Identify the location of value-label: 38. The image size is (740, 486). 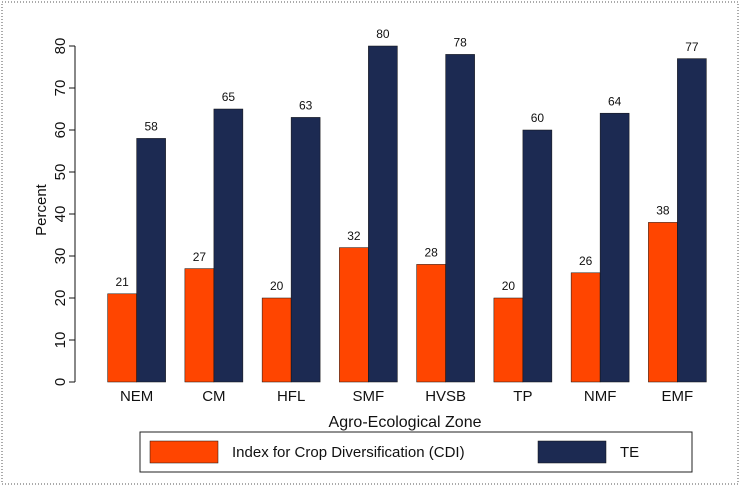
(663, 211).